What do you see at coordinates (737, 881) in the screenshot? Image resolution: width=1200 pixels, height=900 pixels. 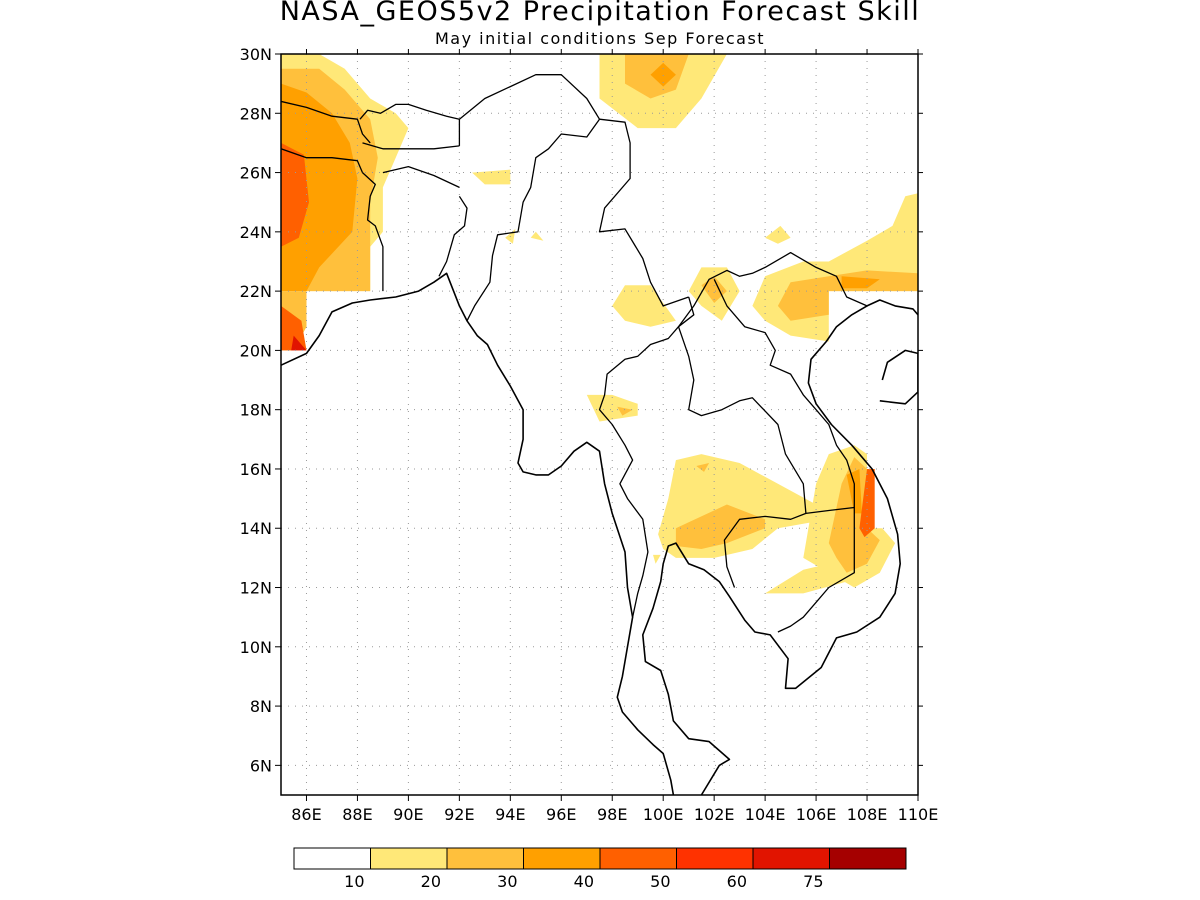 I see `colorbar-label-5: 60` at bounding box center [737, 881].